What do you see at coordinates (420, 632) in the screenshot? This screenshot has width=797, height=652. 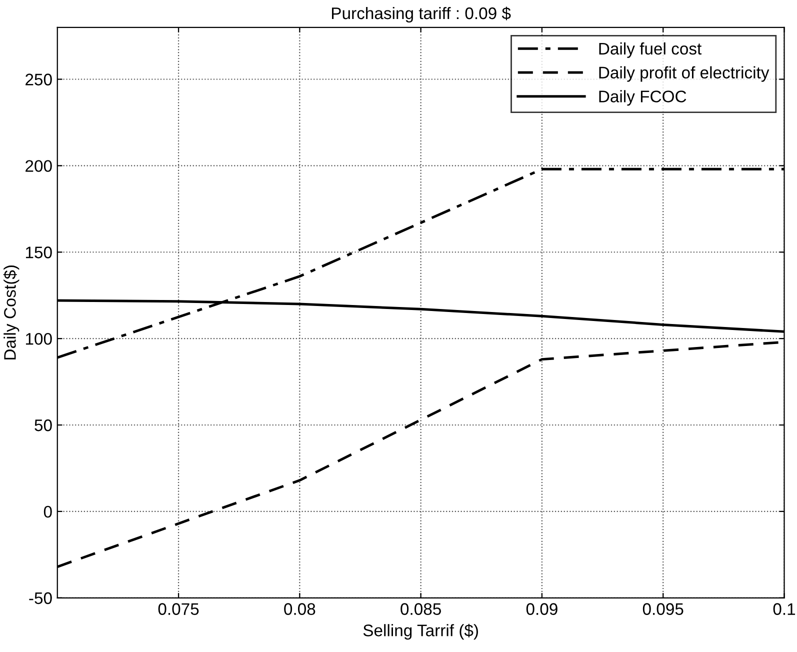 I see `x-axis-title: Selling Tarrif ($)` at bounding box center [420, 632].